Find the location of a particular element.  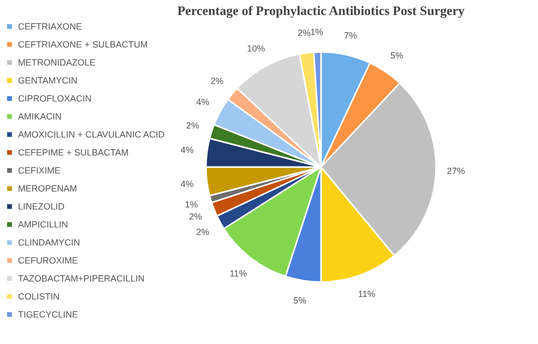

legend-label: AMPICILLIN is located at coordinates (43, 225).